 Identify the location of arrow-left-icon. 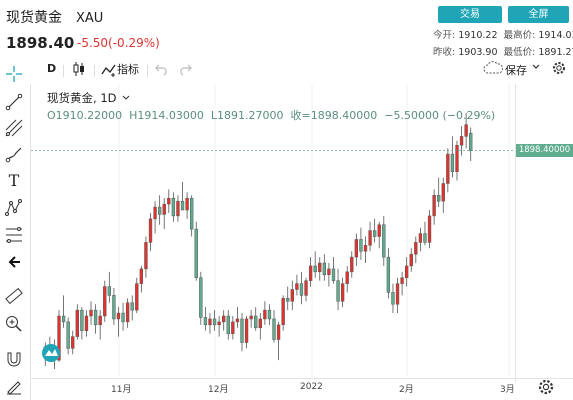
(14, 262).